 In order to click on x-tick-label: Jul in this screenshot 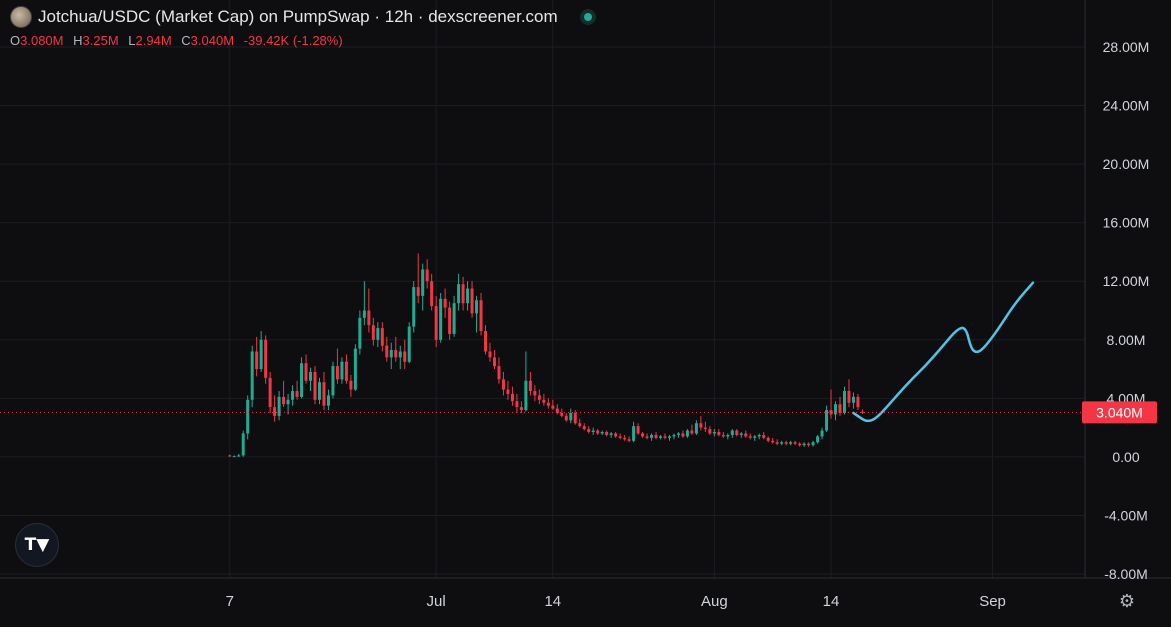, I will do `click(436, 601)`.